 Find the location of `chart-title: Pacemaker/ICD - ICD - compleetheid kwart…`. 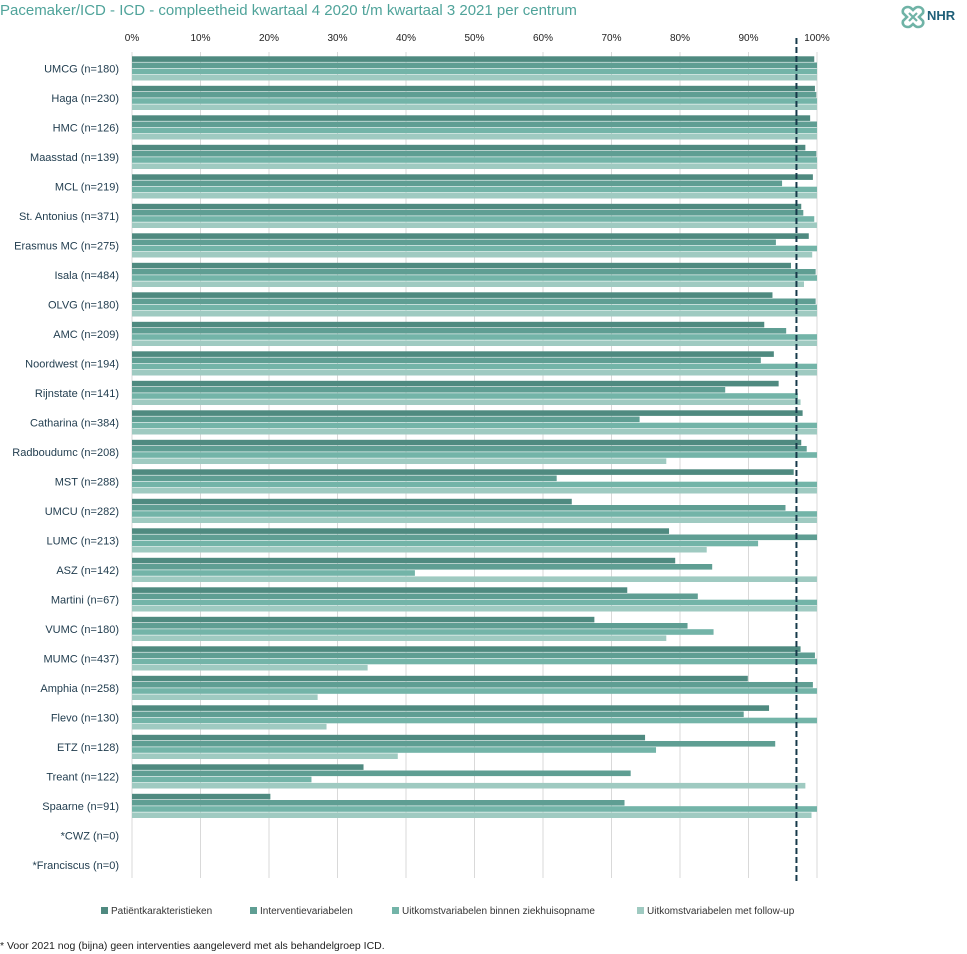

chart-title: Pacemaker/ICD - ICD - compleetheid kwart… is located at coordinates (288, 10).